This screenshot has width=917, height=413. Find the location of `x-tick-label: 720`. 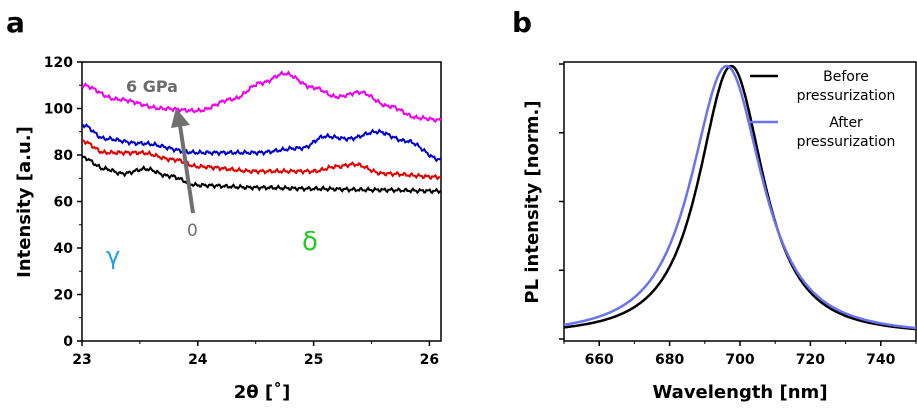

x-tick-label: 720 is located at coordinates (810, 360).